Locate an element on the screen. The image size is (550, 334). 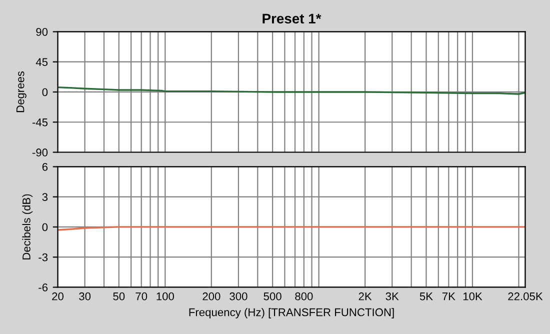
y-tick-label: -3 is located at coordinates (43, 257).